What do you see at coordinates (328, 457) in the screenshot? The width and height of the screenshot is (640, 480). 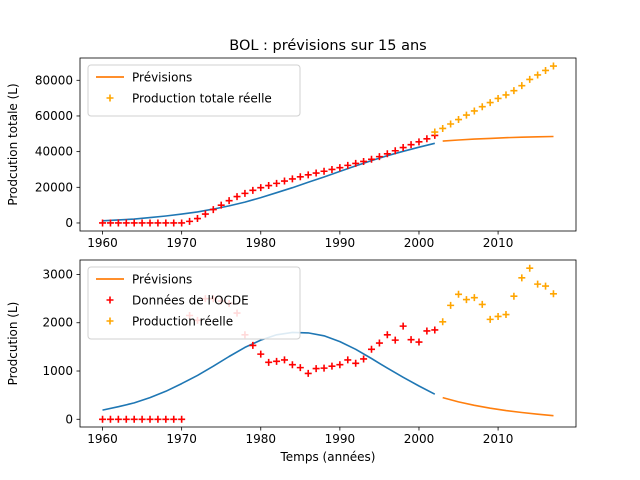 I see `x-axis-label: Temps (années)` at bounding box center [328, 457].